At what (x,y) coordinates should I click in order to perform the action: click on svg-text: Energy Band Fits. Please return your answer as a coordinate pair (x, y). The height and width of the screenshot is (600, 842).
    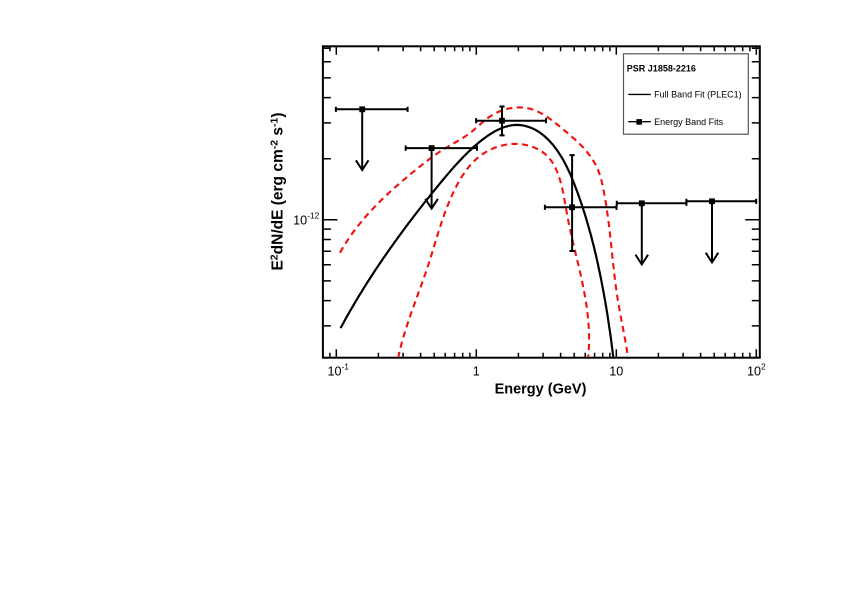
    Looking at the image, I should click on (689, 122).